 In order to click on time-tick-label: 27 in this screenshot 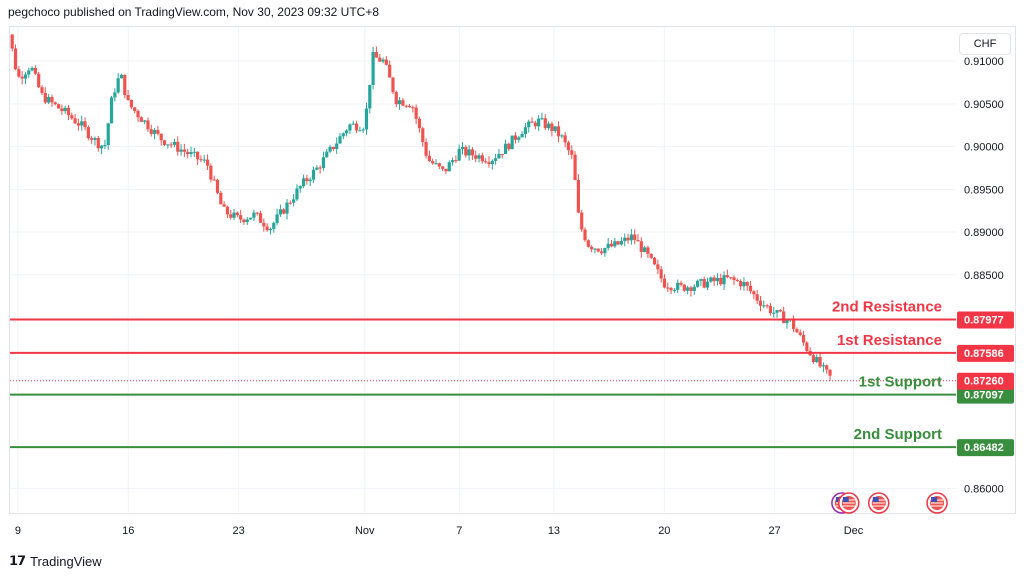, I will do `click(775, 531)`.